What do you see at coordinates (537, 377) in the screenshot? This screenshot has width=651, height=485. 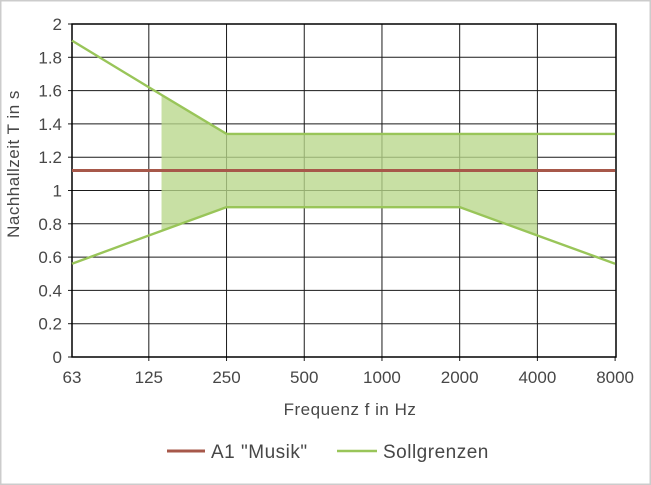 I see `x-tick-label: 4000` at bounding box center [537, 377].